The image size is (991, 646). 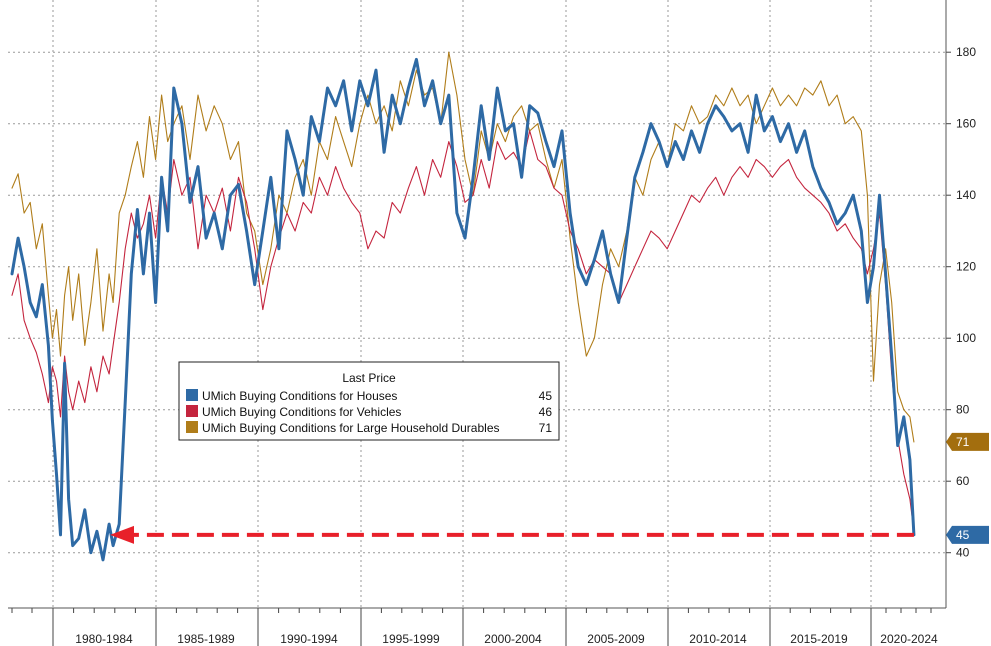 What do you see at coordinates (966, 124) in the screenshot?
I see `y-tick-label: 160` at bounding box center [966, 124].